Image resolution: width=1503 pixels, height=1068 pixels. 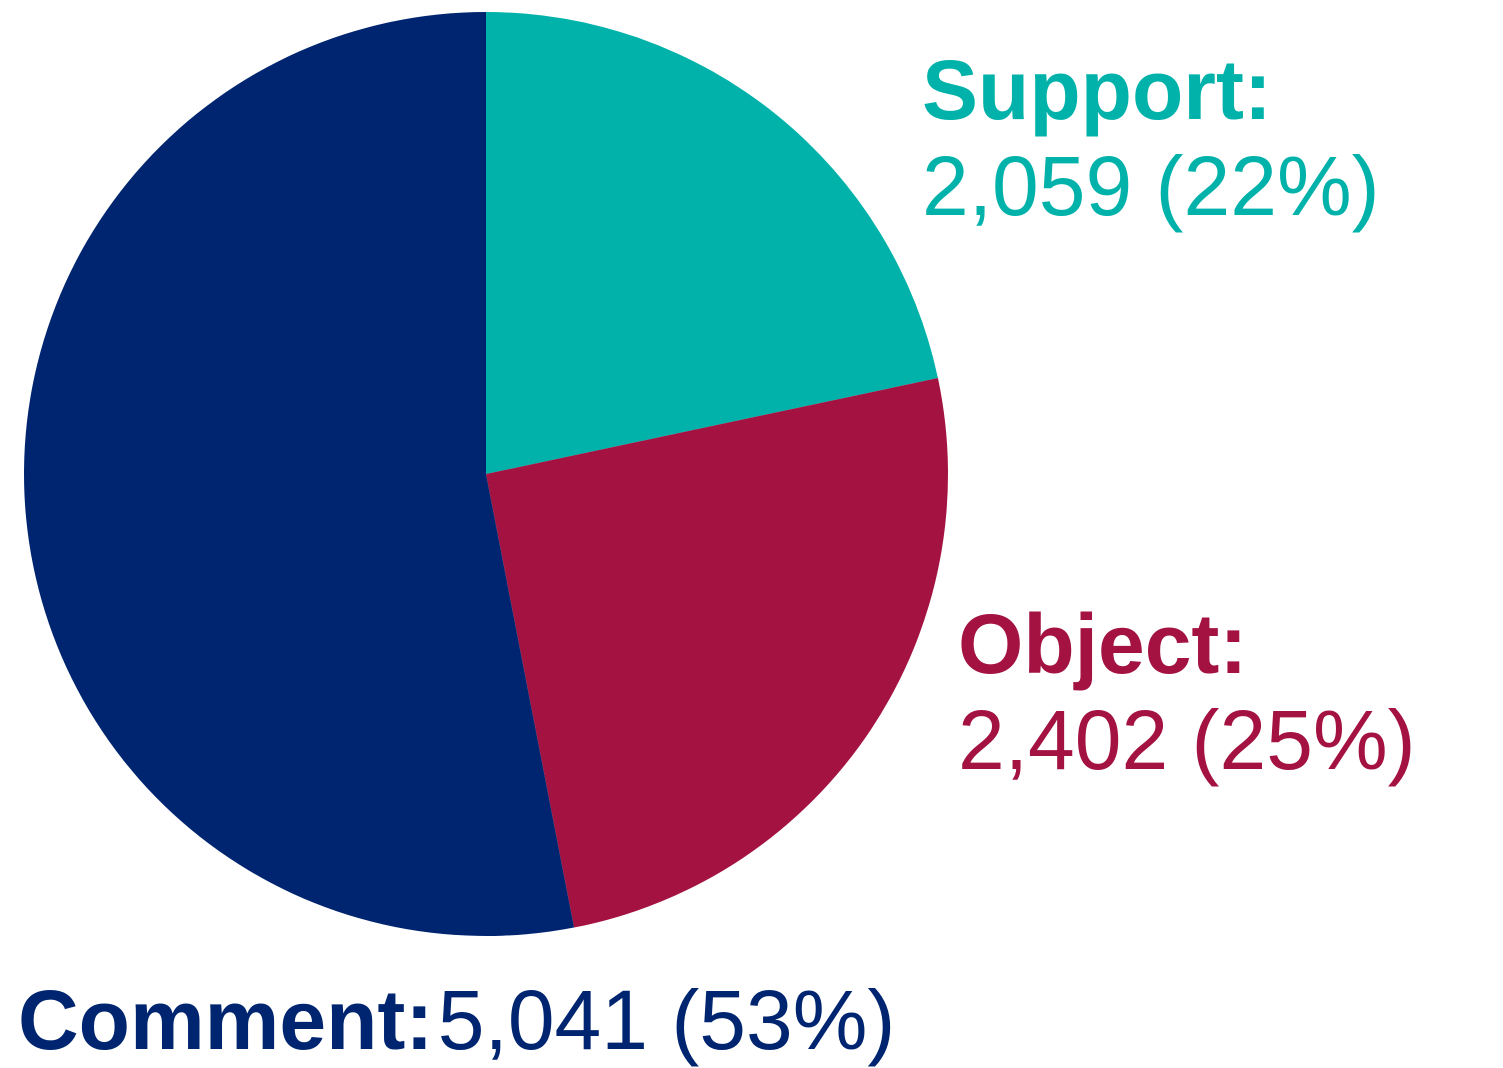 I want to click on label-comment: Comment: 5,041 (53%), so click(x=456, y=1020).